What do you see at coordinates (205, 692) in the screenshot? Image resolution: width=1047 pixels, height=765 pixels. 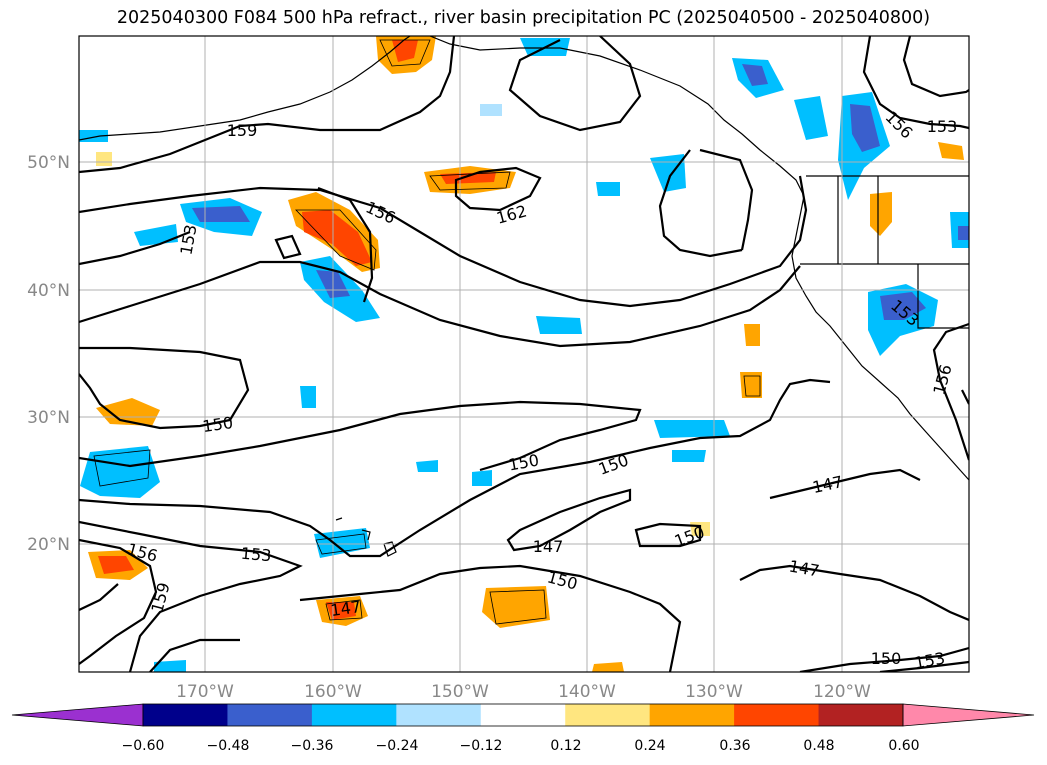 I see `lon-label: 170°W` at bounding box center [205, 692].